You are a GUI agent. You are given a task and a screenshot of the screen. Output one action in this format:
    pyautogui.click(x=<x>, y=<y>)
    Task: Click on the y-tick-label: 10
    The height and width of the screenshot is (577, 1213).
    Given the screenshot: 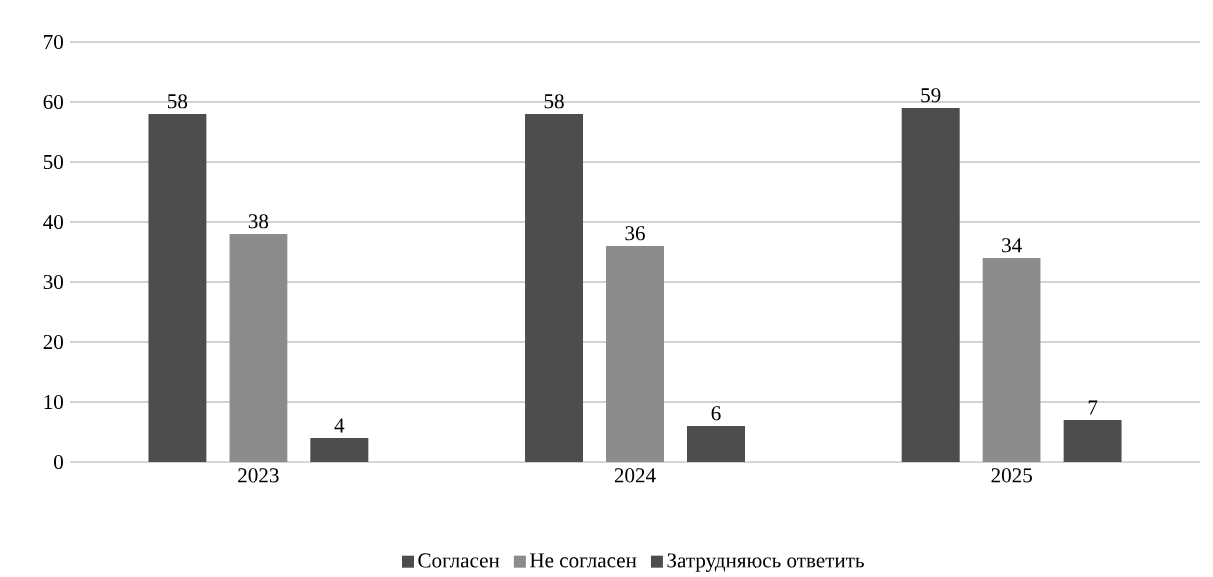 What is the action you would take?
    pyautogui.click(x=53, y=402)
    